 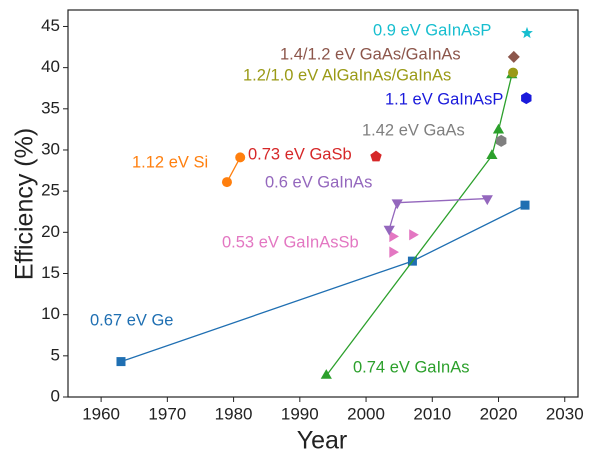 What do you see at coordinates (432, 30) in the screenshot?
I see `series-label: 0.9 eV GaInAsP` at bounding box center [432, 30].